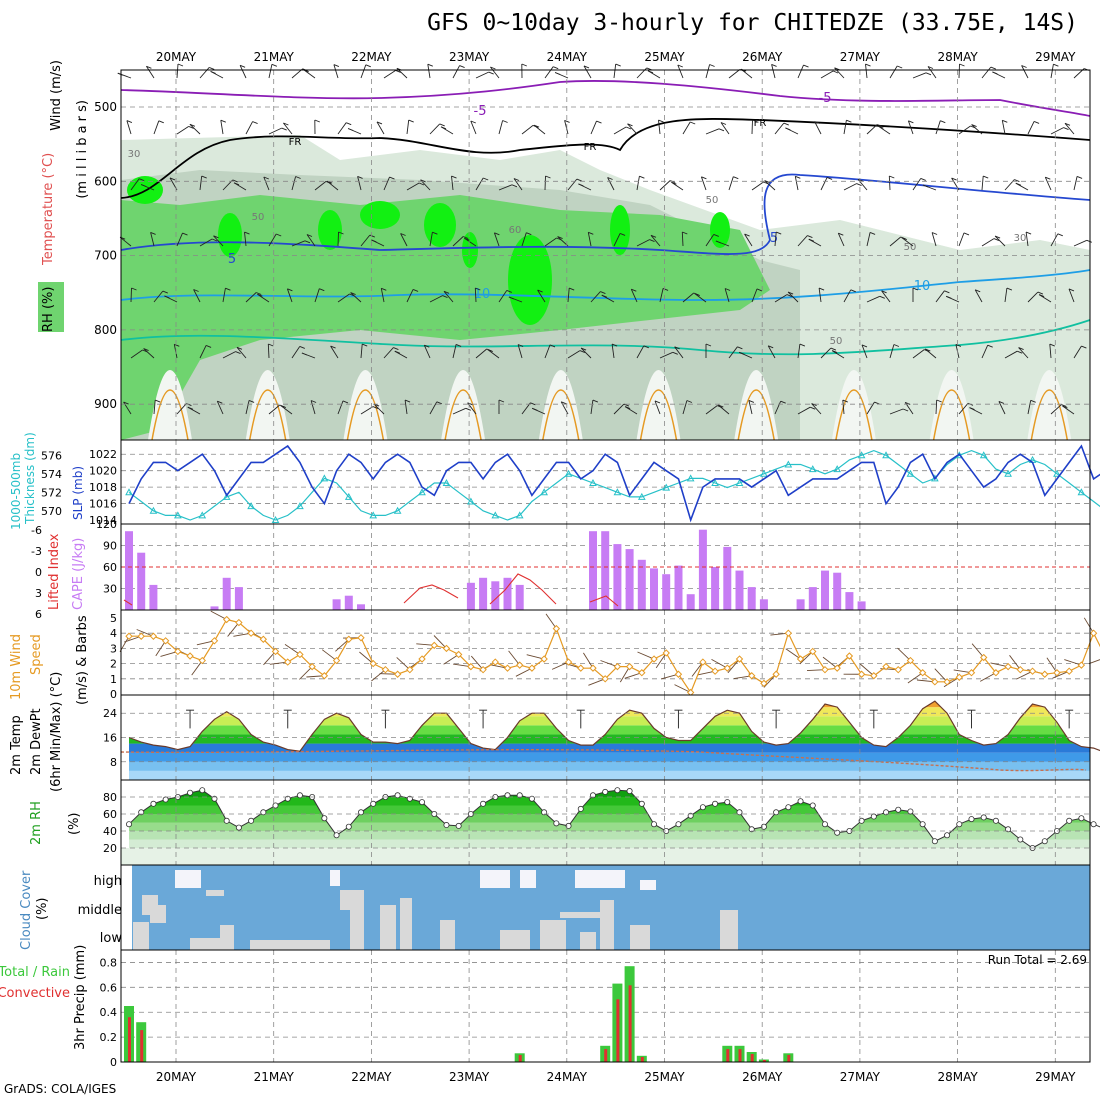 Image resolution: width=1100 pixels, height=1100 pixels. Describe the element at coordinates (609, 835) in the screenshot. I see `rh-band` at that location.